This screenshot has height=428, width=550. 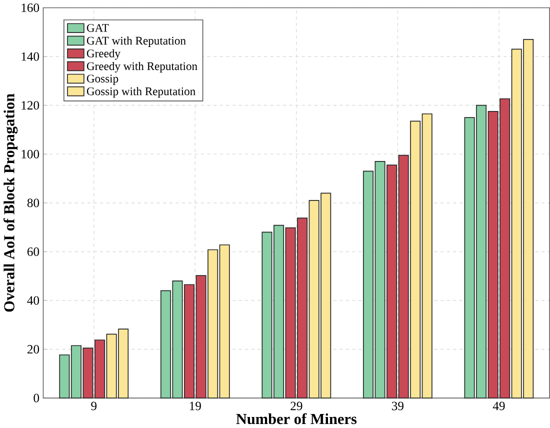 What do you see at coordinates (103, 54) in the screenshot?
I see `legend-label: Greedy` at bounding box center [103, 54].